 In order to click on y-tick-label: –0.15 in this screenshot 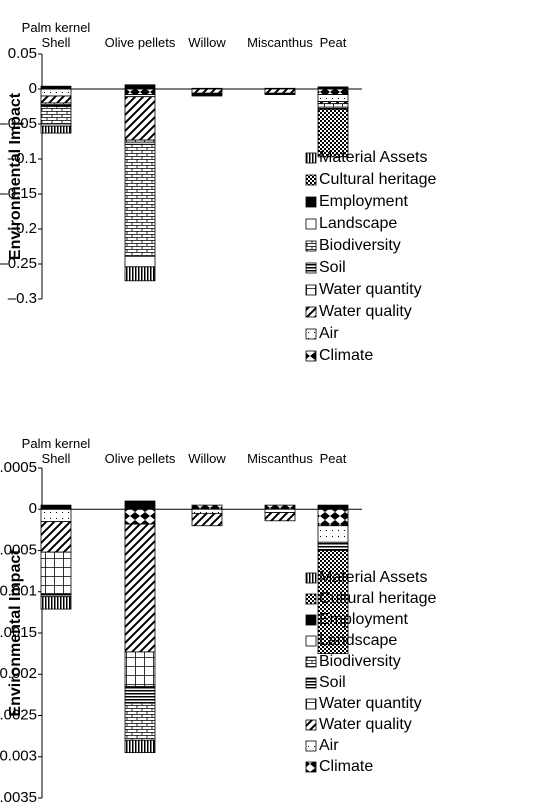, I will do `click(18, 193)`.